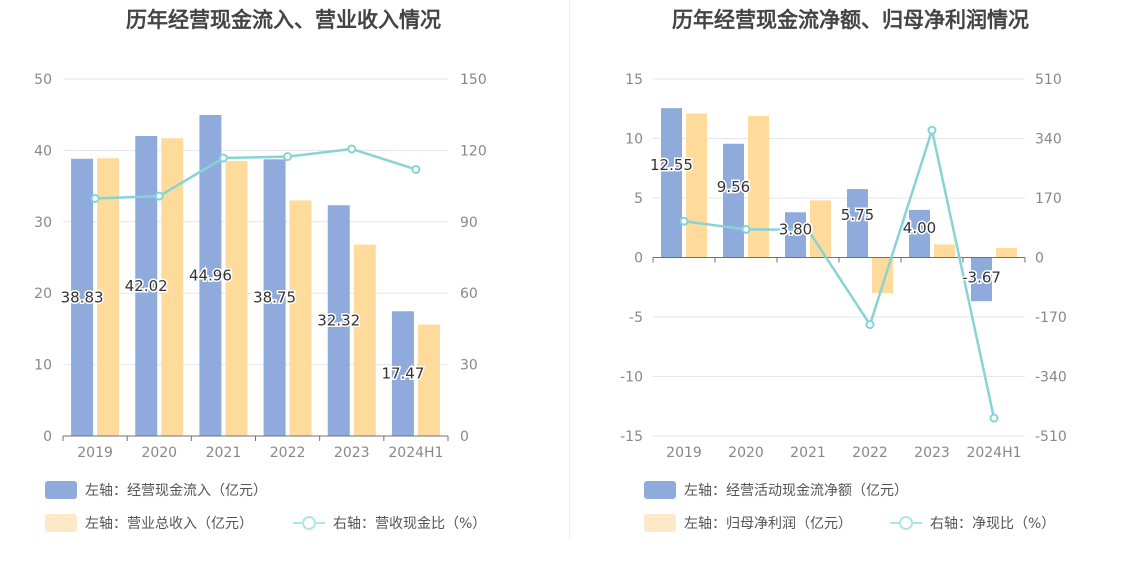  What do you see at coordinates (43, 80) in the screenshot?
I see `left-axis-tick-label: 50` at bounding box center [43, 80].